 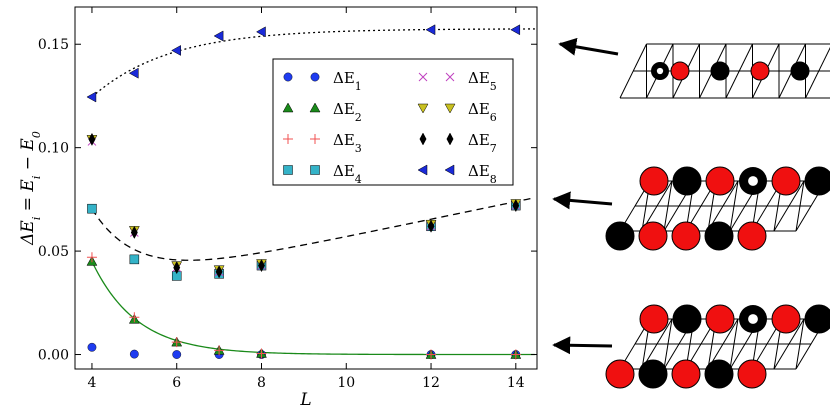 I want to click on legend-label: ΔE6, so click(x=482, y=112).